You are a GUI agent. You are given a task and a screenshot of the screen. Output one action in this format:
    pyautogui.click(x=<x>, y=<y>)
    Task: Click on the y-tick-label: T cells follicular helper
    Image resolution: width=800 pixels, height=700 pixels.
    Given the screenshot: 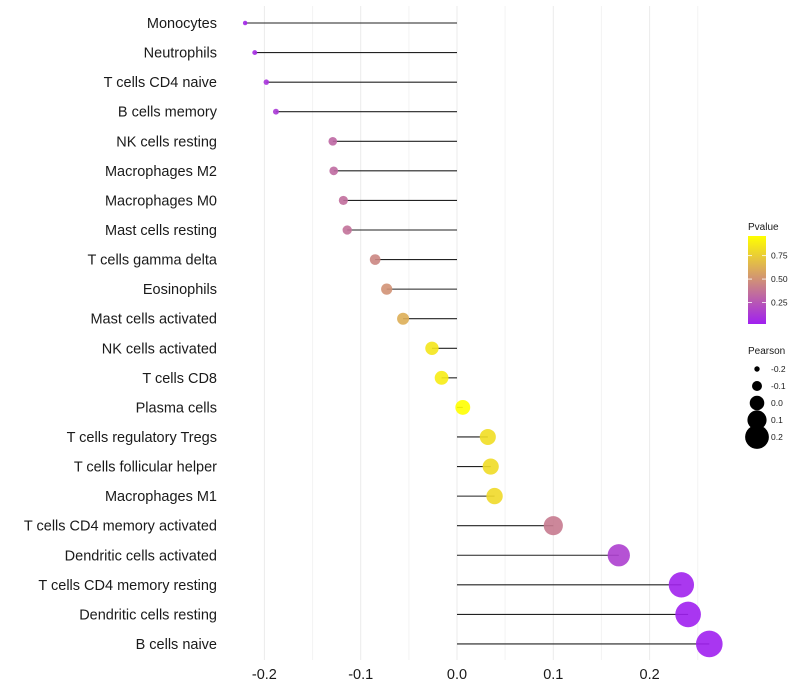 What is the action you would take?
    pyautogui.click(x=145, y=468)
    